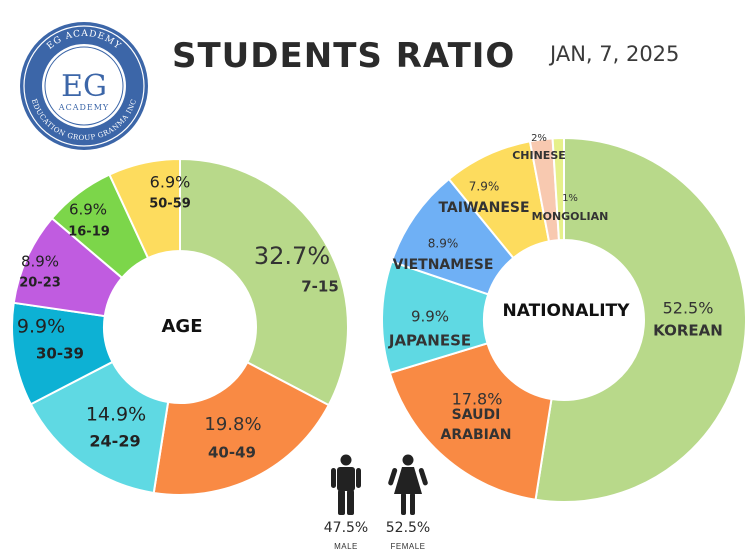 Image resolution: width=745 pixels, height=559 pixels. What do you see at coordinates (570, 216) in the screenshot?
I see `slice-category-label: MONGOLIAN` at bounding box center [570, 216].